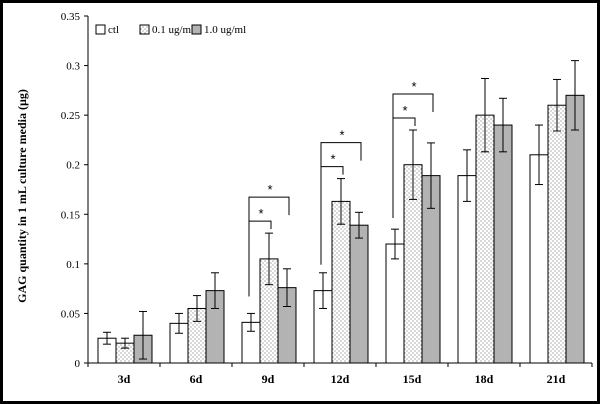 The image size is (600, 404). What do you see at coordinates (71, 215) in the screenshot?
I see `y-tick-label: 0.15` at bounding box center [71, 215].